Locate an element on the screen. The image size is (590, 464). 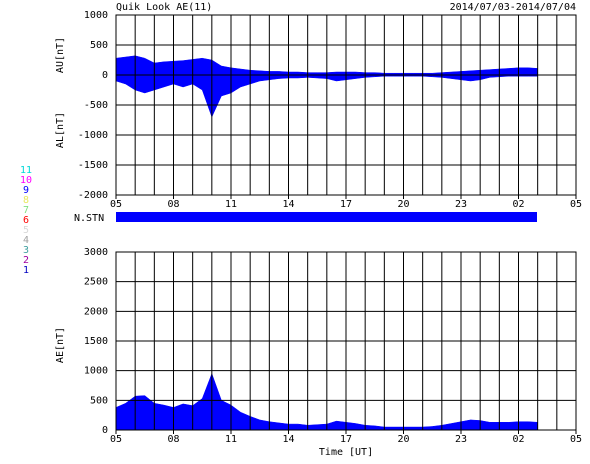
y-axis-label: AE[nT] is located at coordinates (60, 345).